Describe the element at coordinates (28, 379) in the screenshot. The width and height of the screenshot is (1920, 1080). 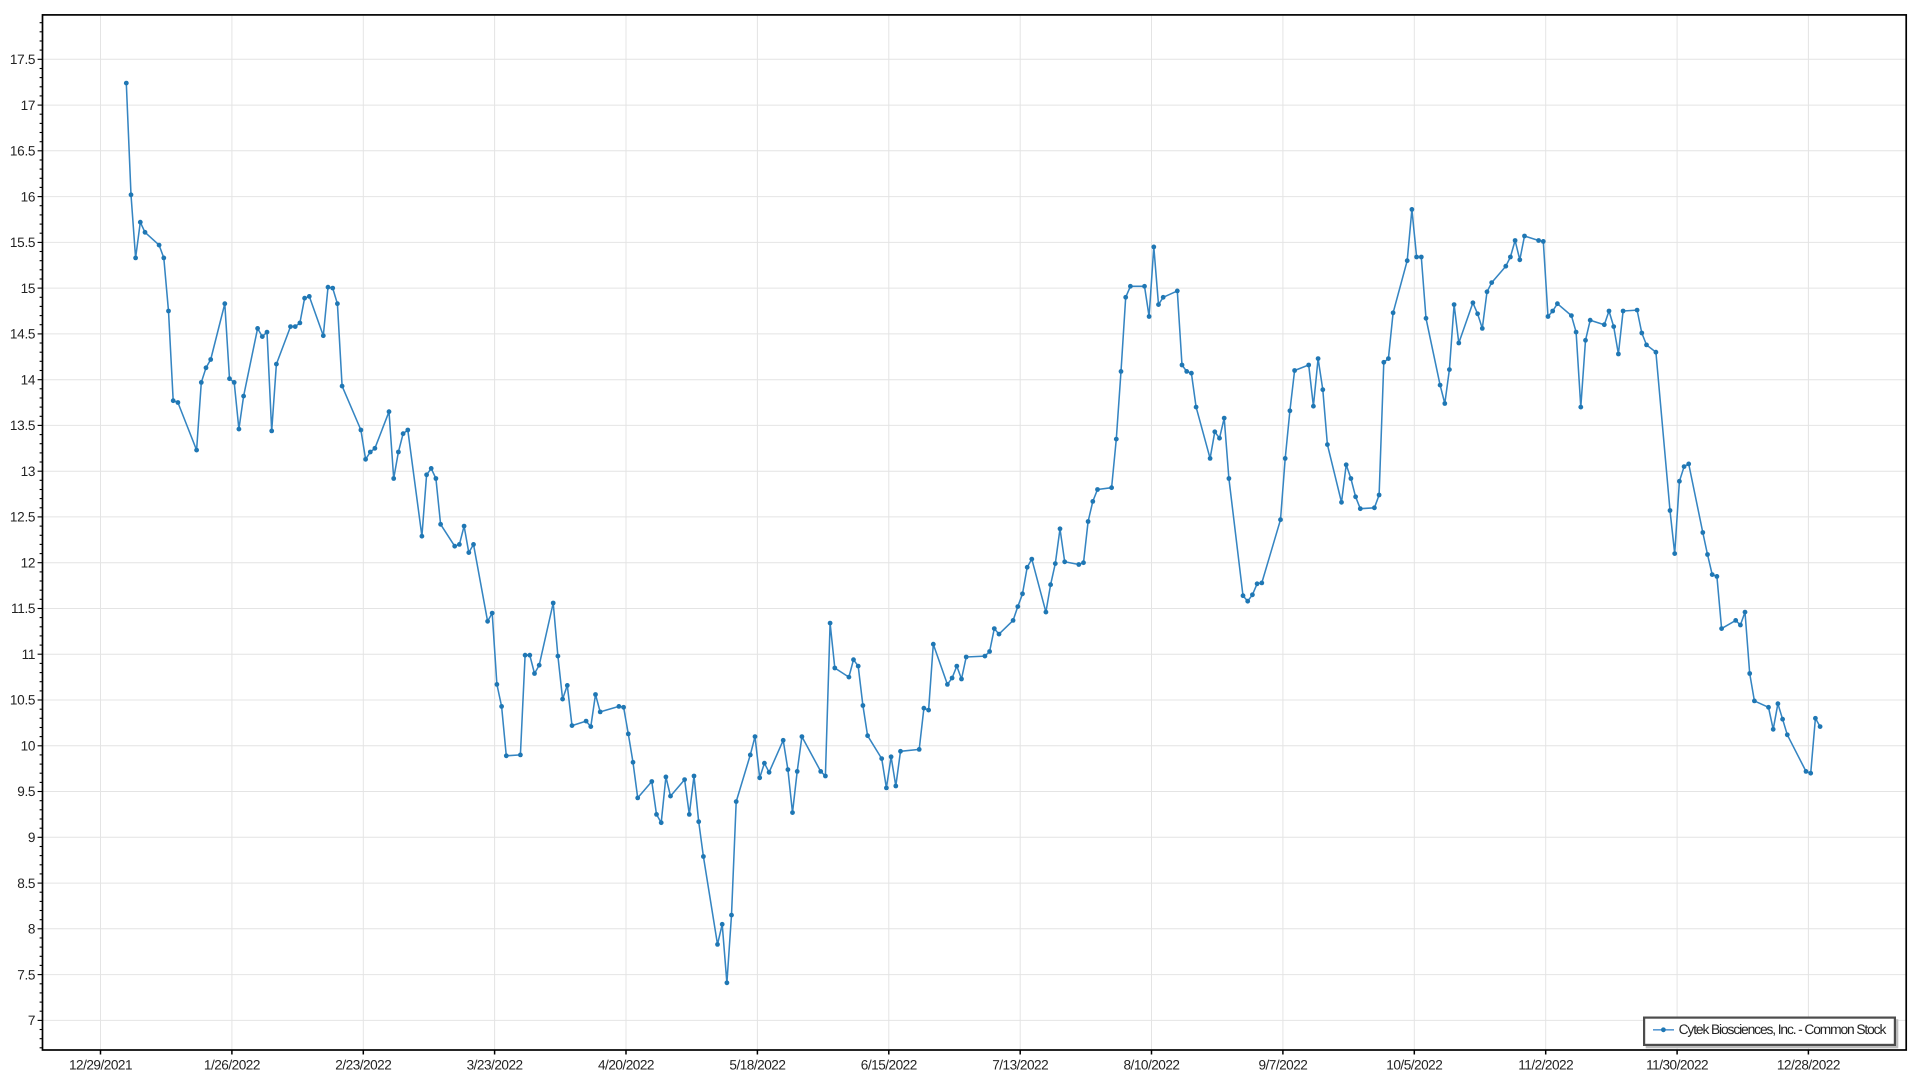
I see `svg-text: 14` at that location.